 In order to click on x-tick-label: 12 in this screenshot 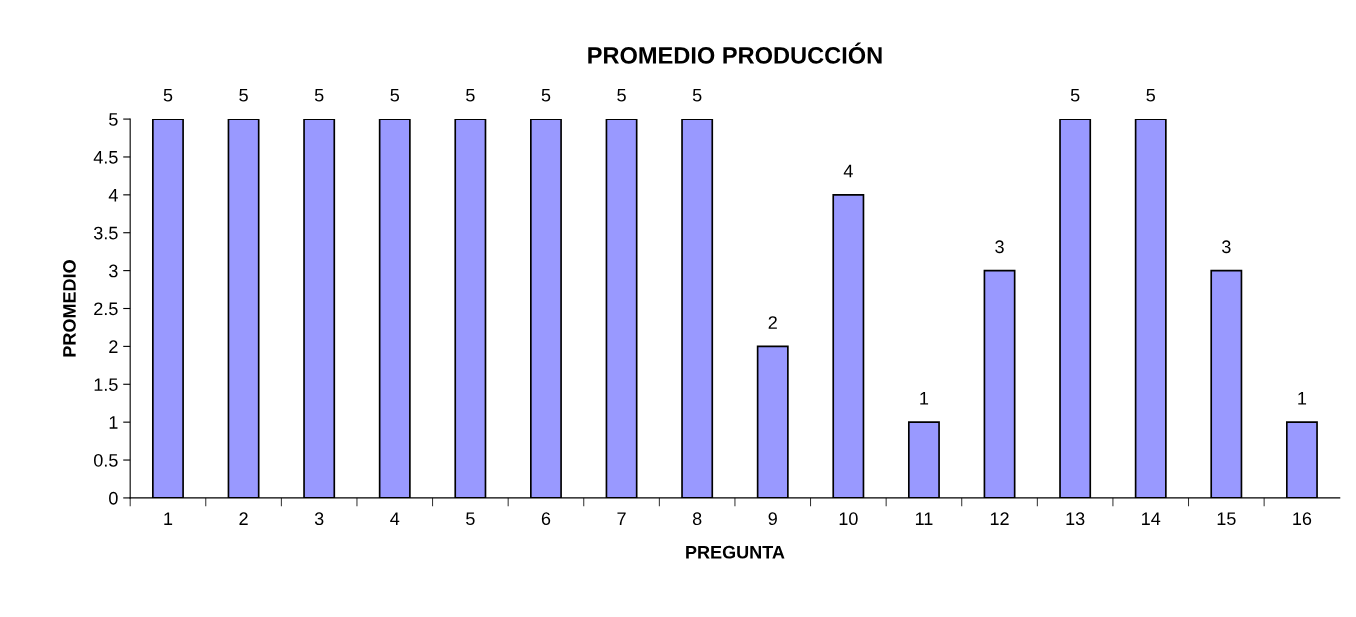, I will do `click(999, 518)`.